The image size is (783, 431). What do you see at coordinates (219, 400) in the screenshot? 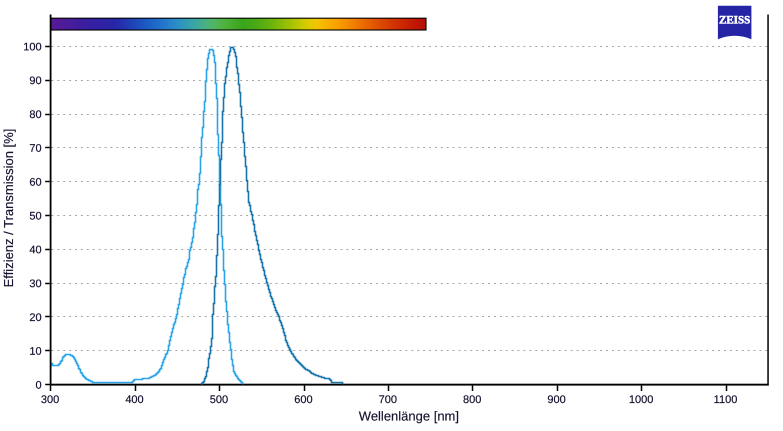
I see `svg-text: 500` at bounding box center [219, 400].